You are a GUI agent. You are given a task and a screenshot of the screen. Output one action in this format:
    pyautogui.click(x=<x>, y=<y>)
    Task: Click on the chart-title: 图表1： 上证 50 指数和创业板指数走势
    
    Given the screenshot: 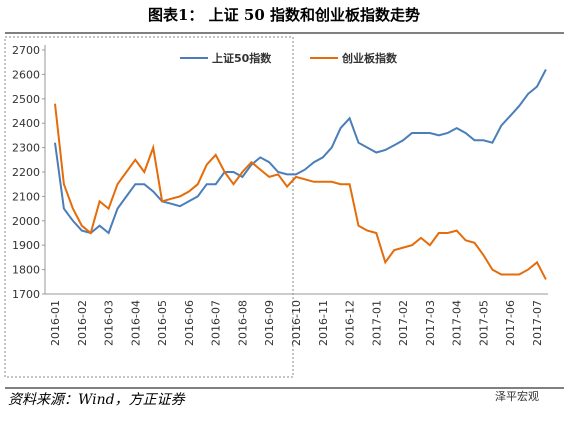 What is the action you would take?
    pyautogui.click(x=284, y=15)
    